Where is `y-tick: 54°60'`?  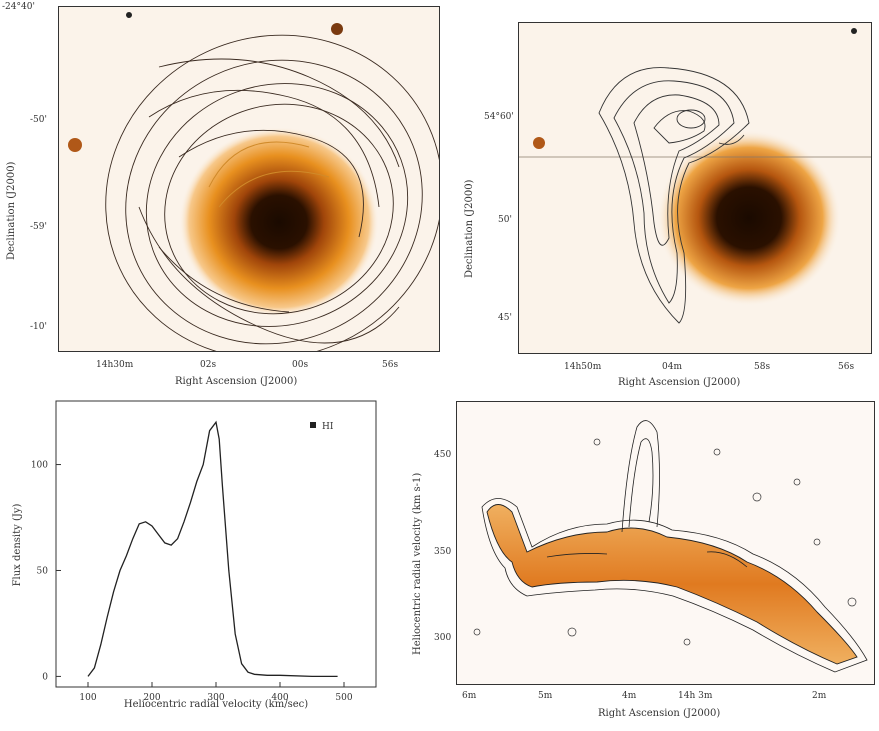
y-tick: 54°60' is located at coordinates (499, 117).